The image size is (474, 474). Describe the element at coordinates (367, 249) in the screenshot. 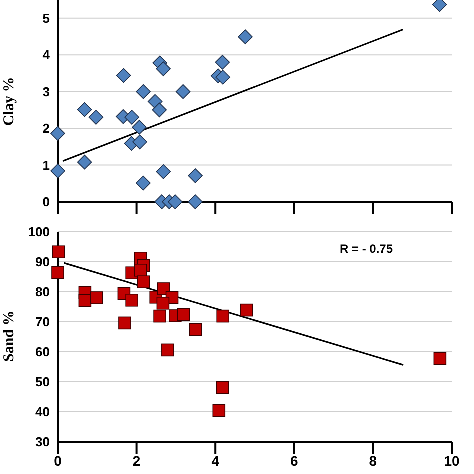

I see `annotation: R = - 0.75` at that location.